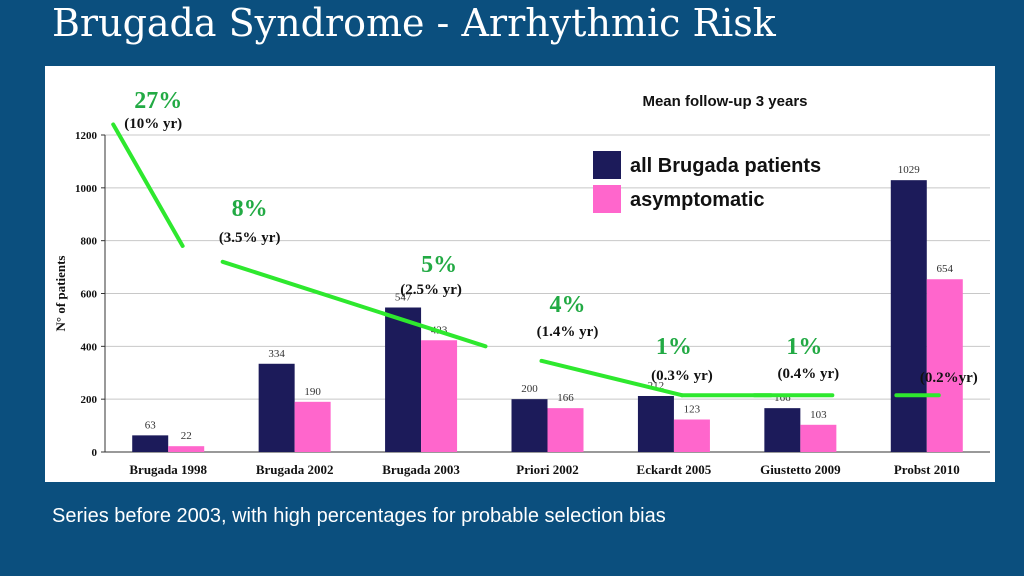 The width and height of the screenshot is (1024, 576). Describe the element at coordinates (565, 398) in the screenshot. I see `bar-value-label: 166` at that location.